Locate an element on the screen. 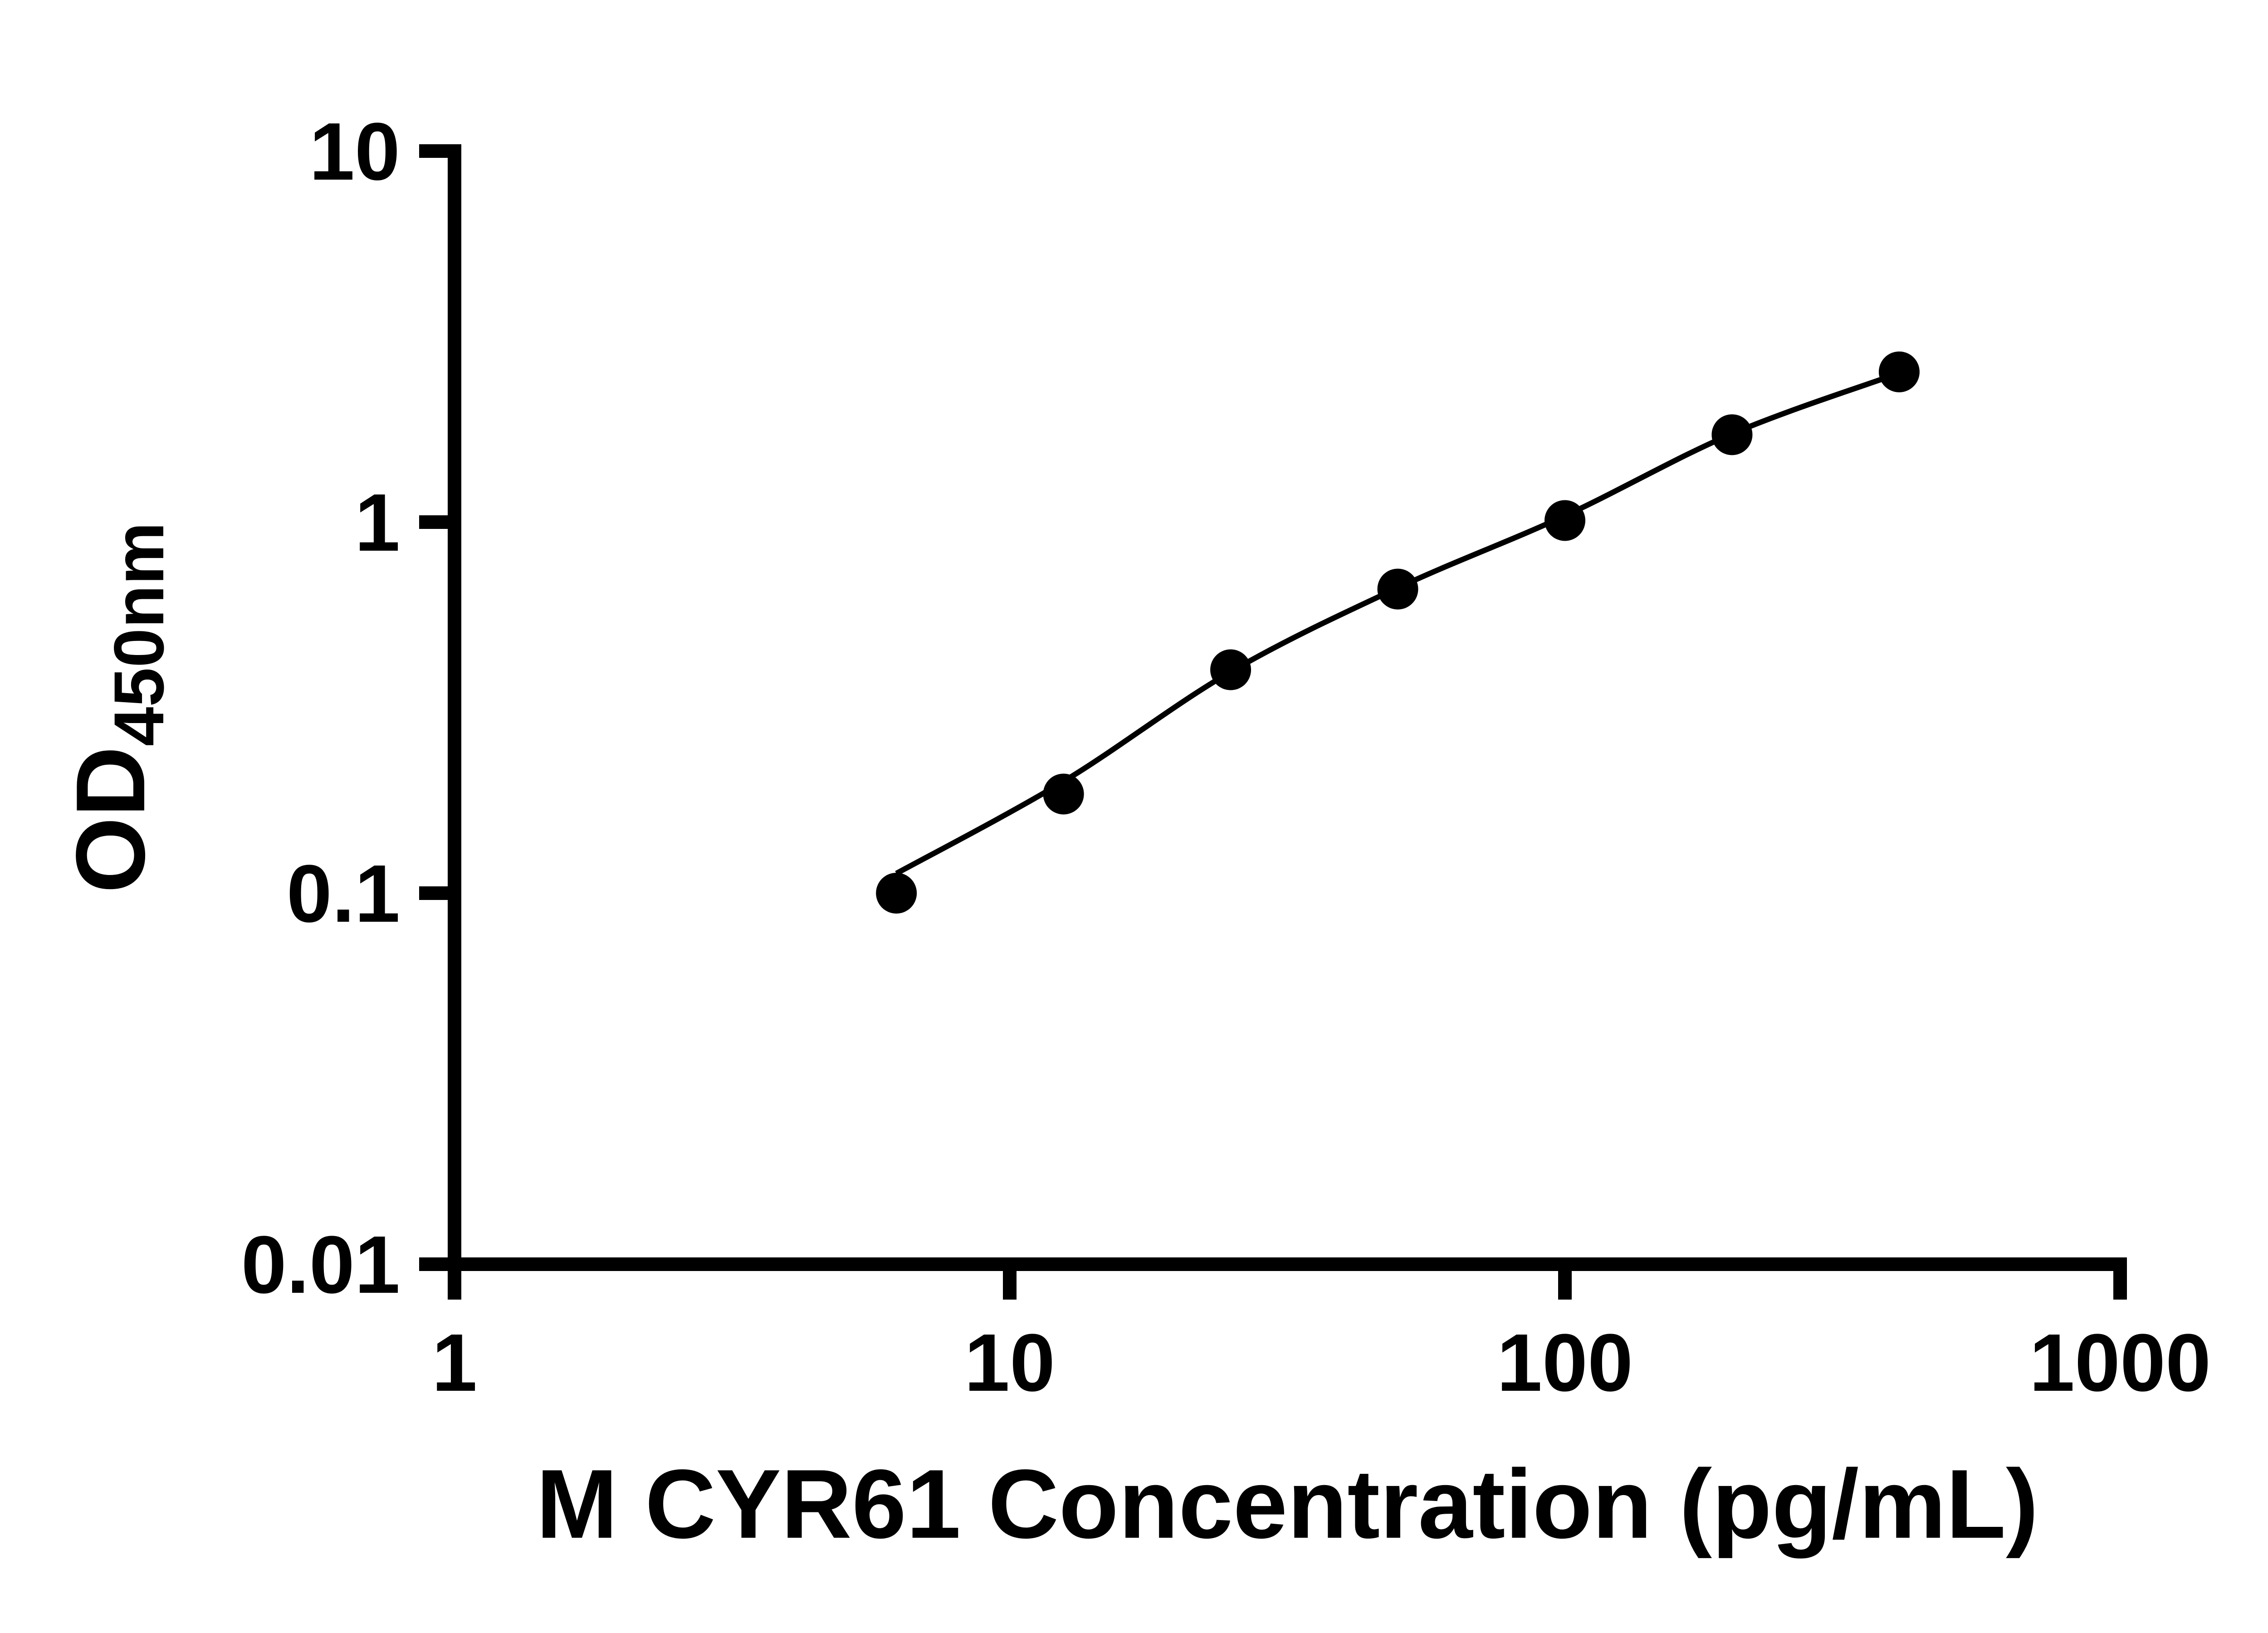 Image resolution: width=2268 pixels, height=1633 pixels. y-tick-label: 0.1 is located at coordinates (344, 893).